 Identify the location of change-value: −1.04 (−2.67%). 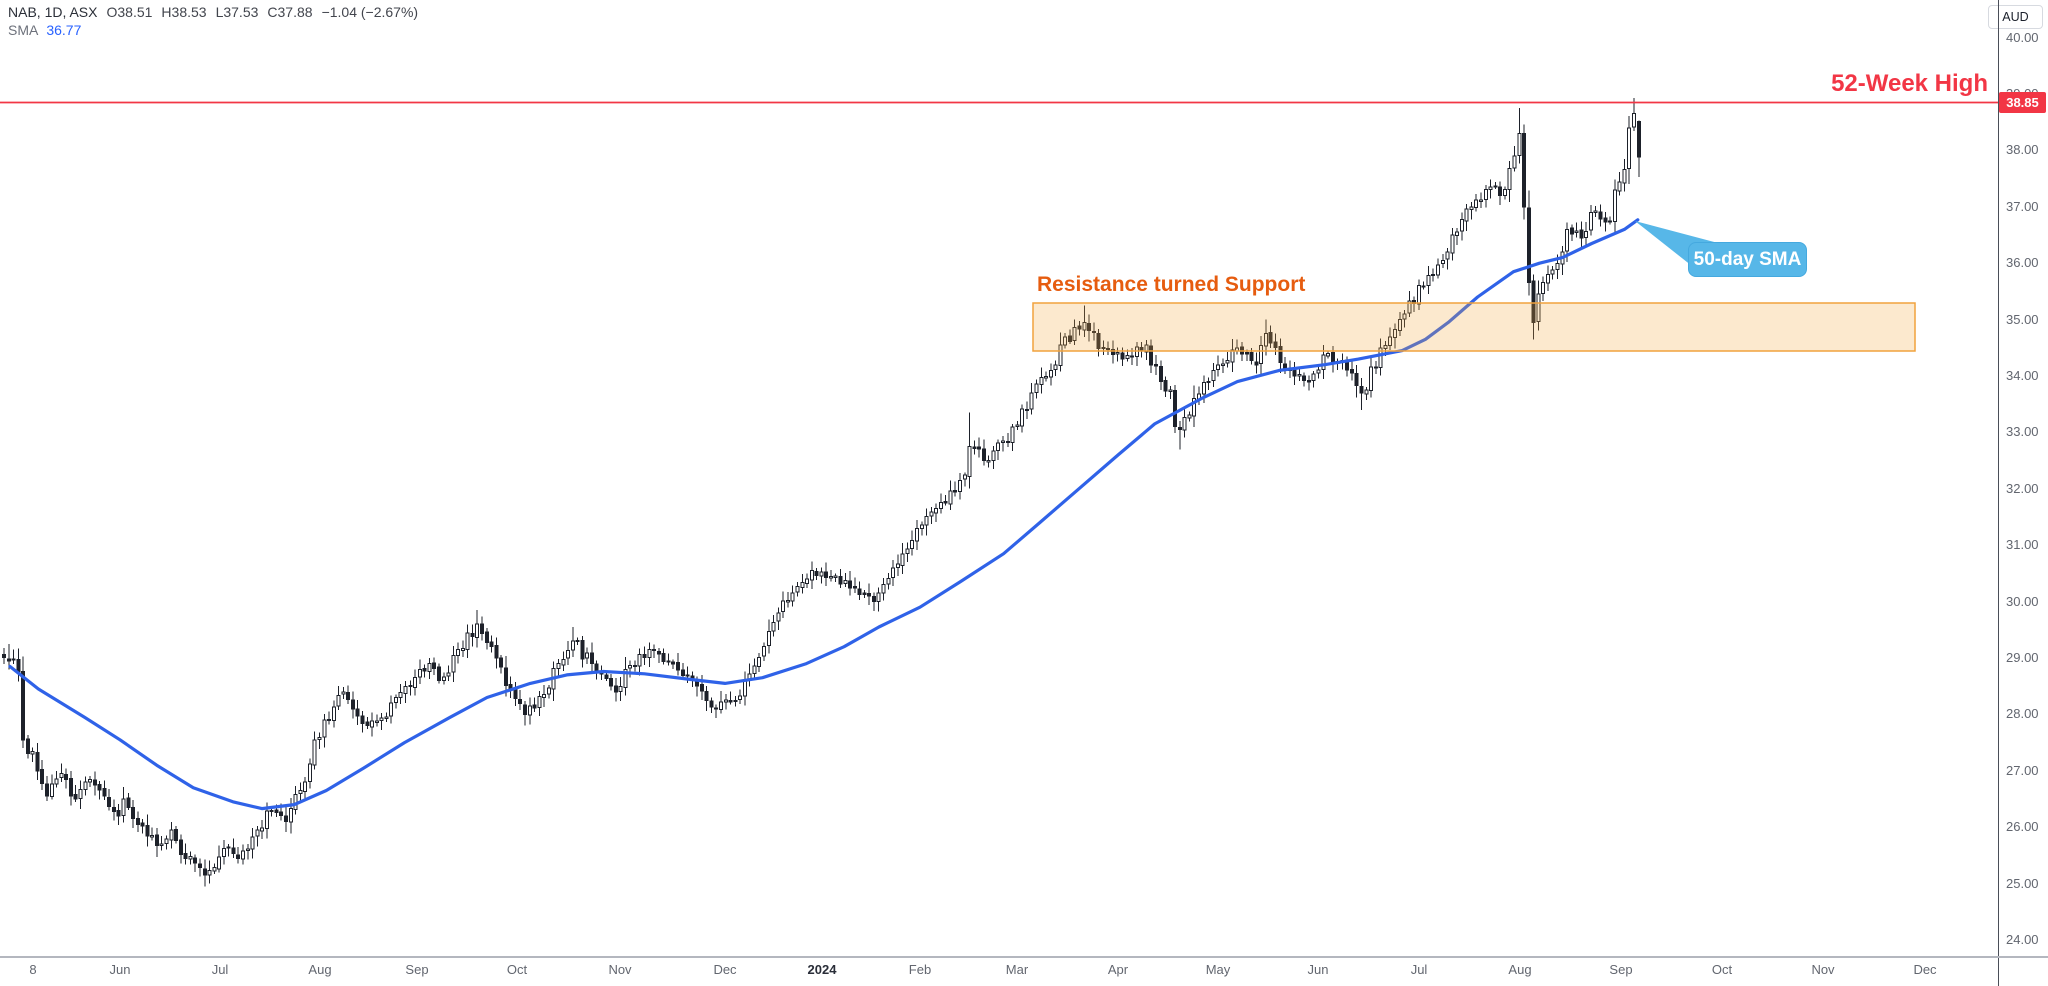
(370, 12).